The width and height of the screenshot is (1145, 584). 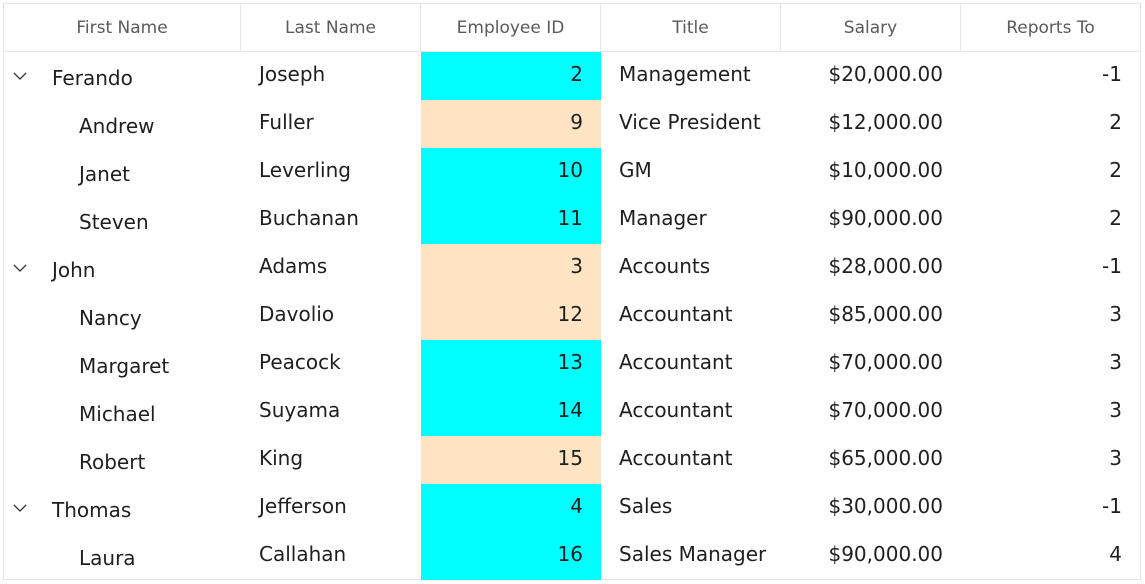 What do you see at coordinates (511, 76) in the screenshot?
I see `cell-employee-id: 2` at bounding box center [511, 76].